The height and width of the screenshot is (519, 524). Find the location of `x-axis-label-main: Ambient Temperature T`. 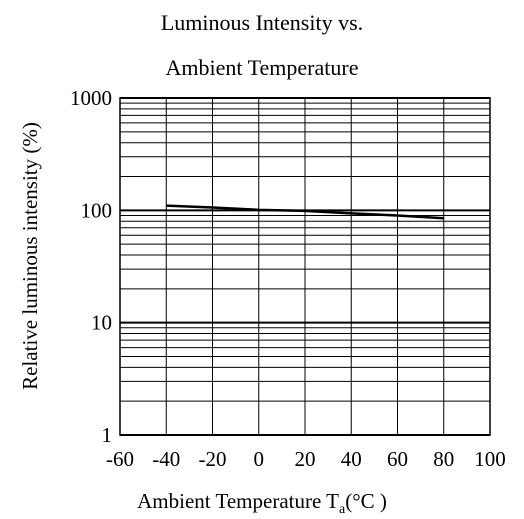

x-axis-label-main: Ambient Temperature T is located at coordinates (238, 501).